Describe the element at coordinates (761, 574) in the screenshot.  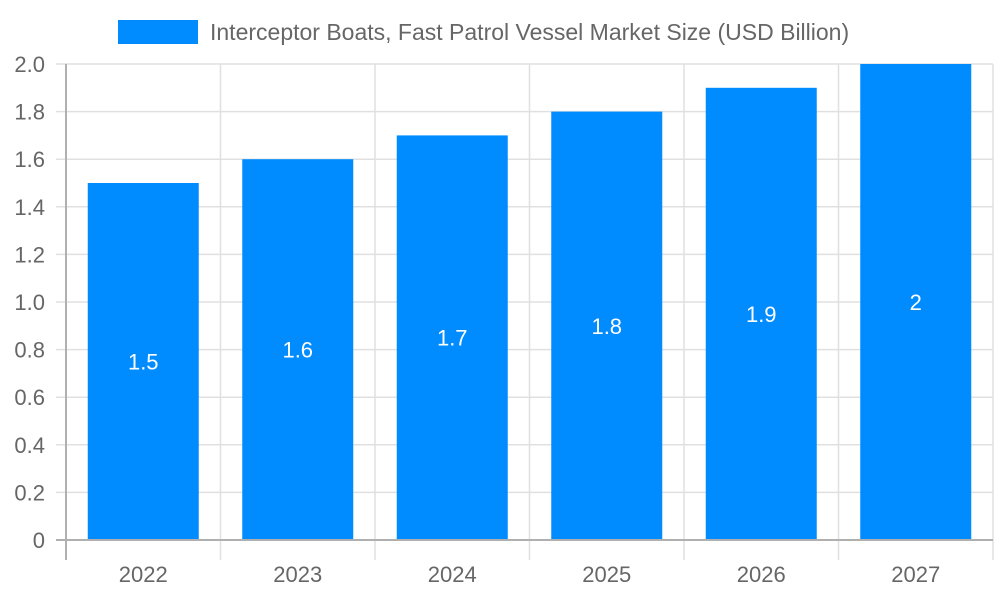
I see `x-tick-label: 2026` at that location.